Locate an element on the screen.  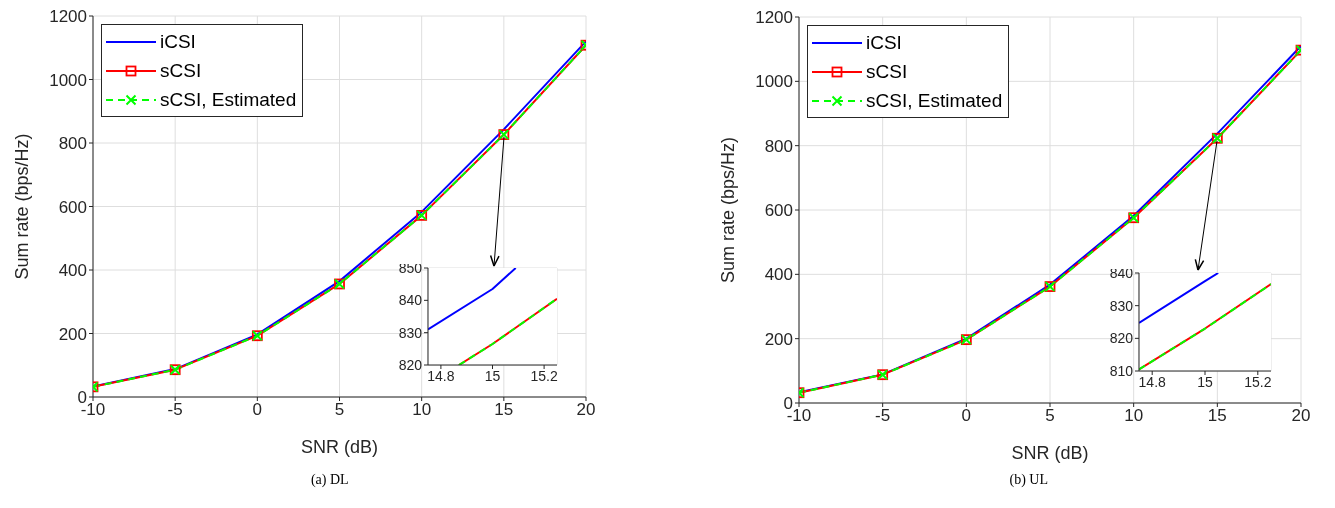
y-tick-label: 850 is located at coordinates (410, 267).